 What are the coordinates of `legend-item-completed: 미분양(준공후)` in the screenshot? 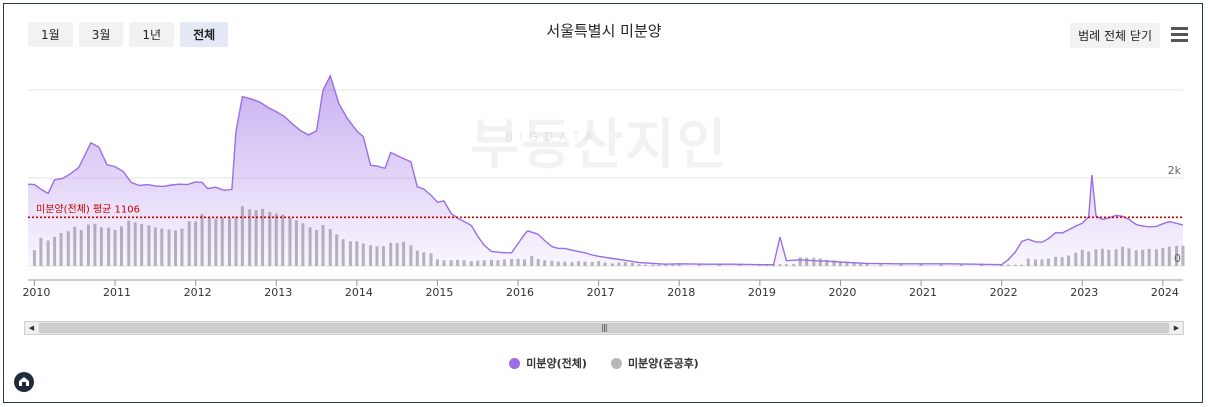 It's located at (654, 363).